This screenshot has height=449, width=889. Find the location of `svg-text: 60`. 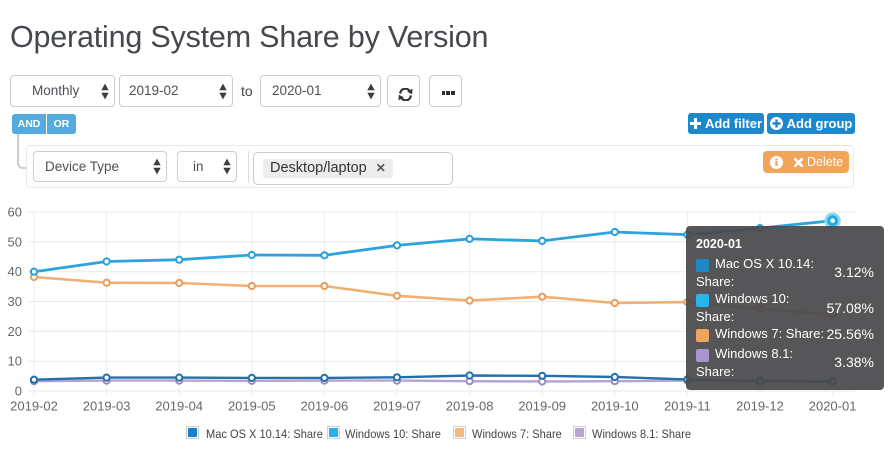

svg-text: 60 is located at coordinates (15, 212).